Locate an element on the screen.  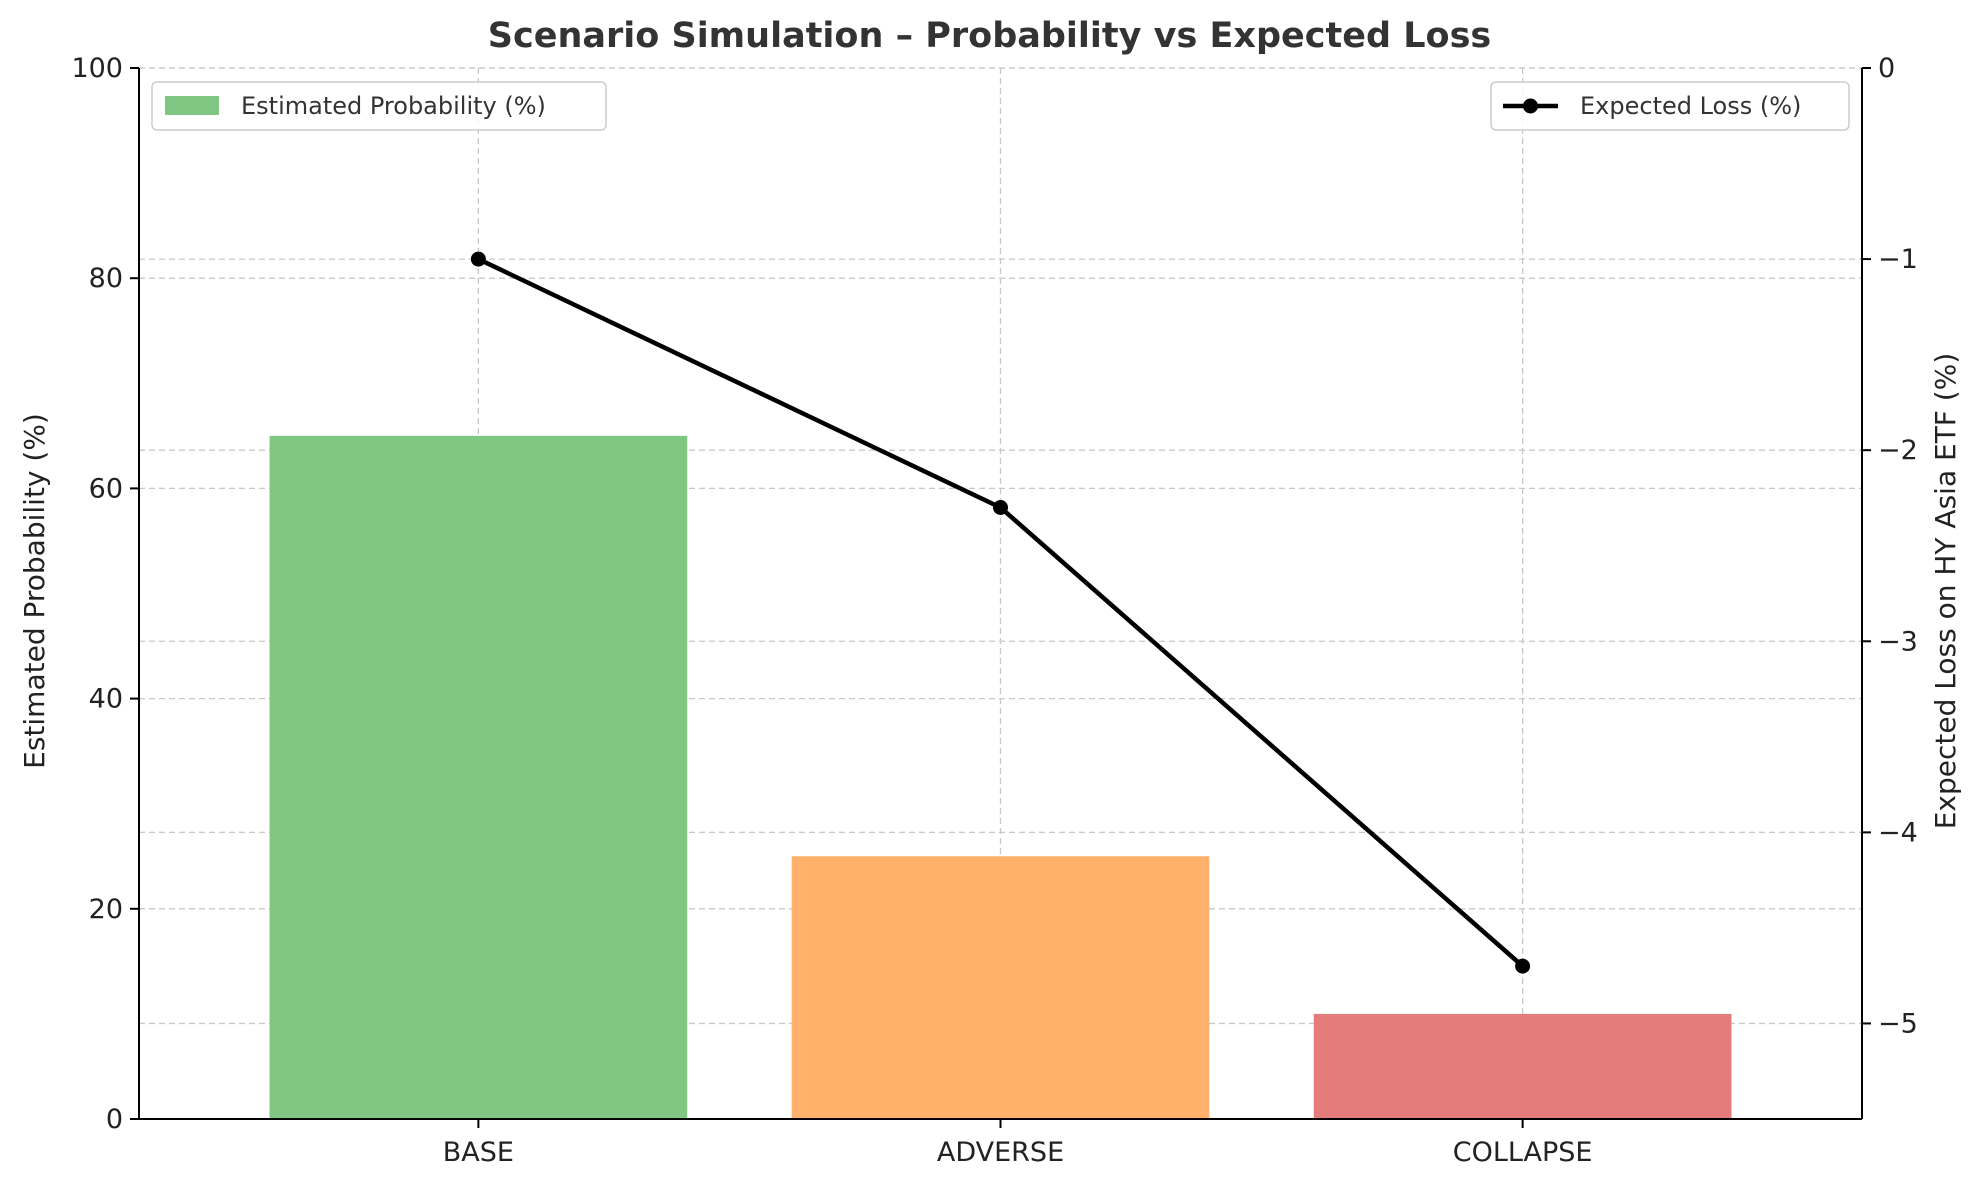
legend-right-frame is located at coordinates (1670, 106).